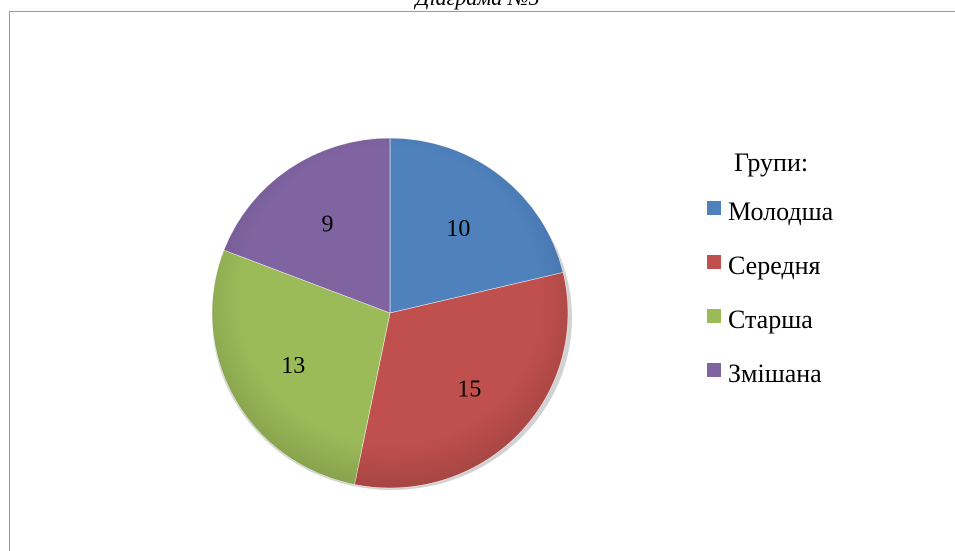 This screenshot has height=551, width=955. I want to click on legend-label-4: Змішана, so click(775, 373).